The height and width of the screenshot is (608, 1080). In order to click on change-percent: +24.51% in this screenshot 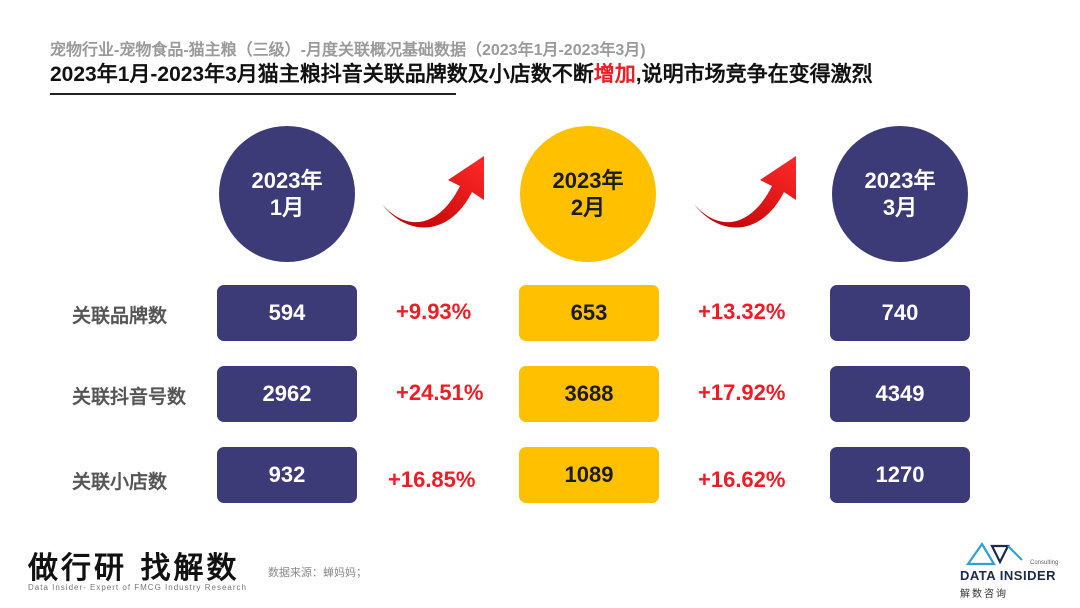, I will do `click(440, 392)`.